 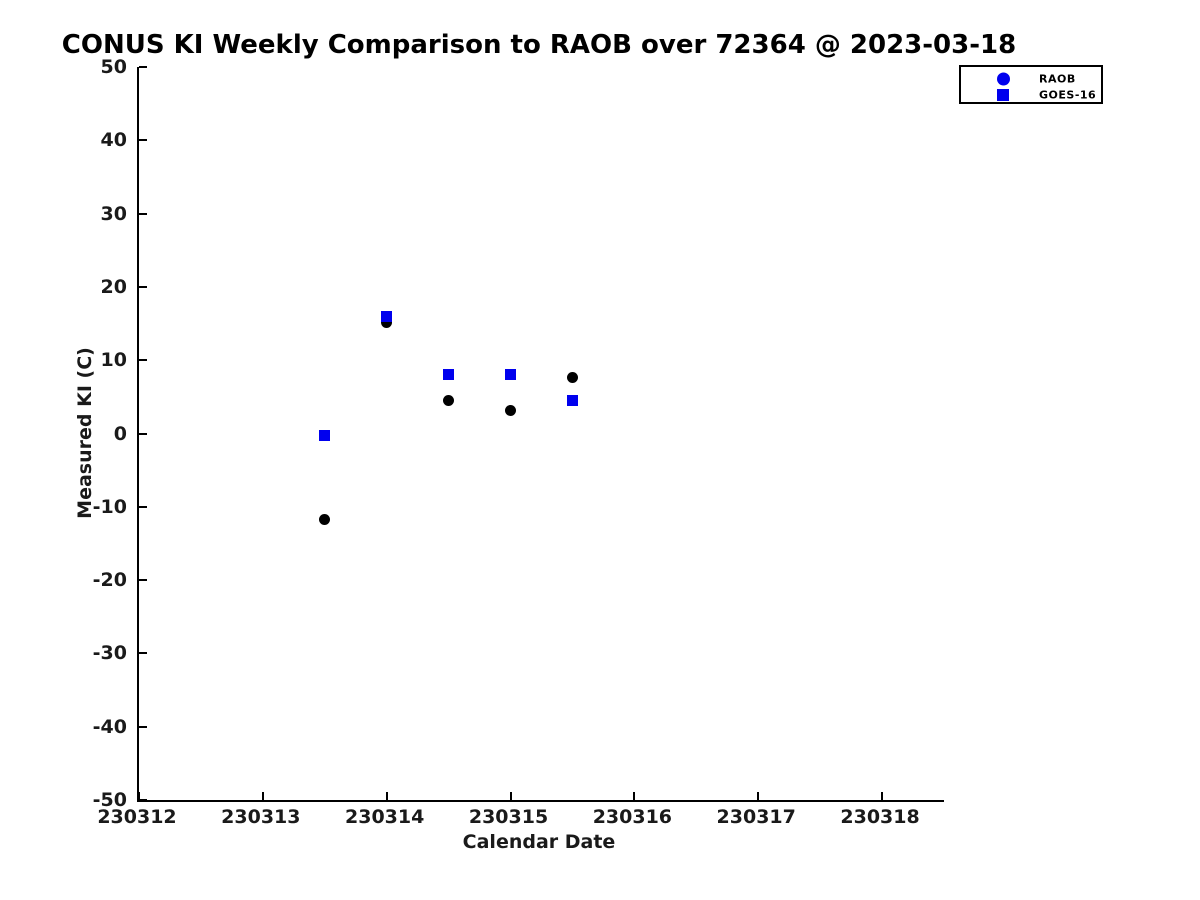 I want to click on y-tick-label: -50, so click(x=109, y=800).